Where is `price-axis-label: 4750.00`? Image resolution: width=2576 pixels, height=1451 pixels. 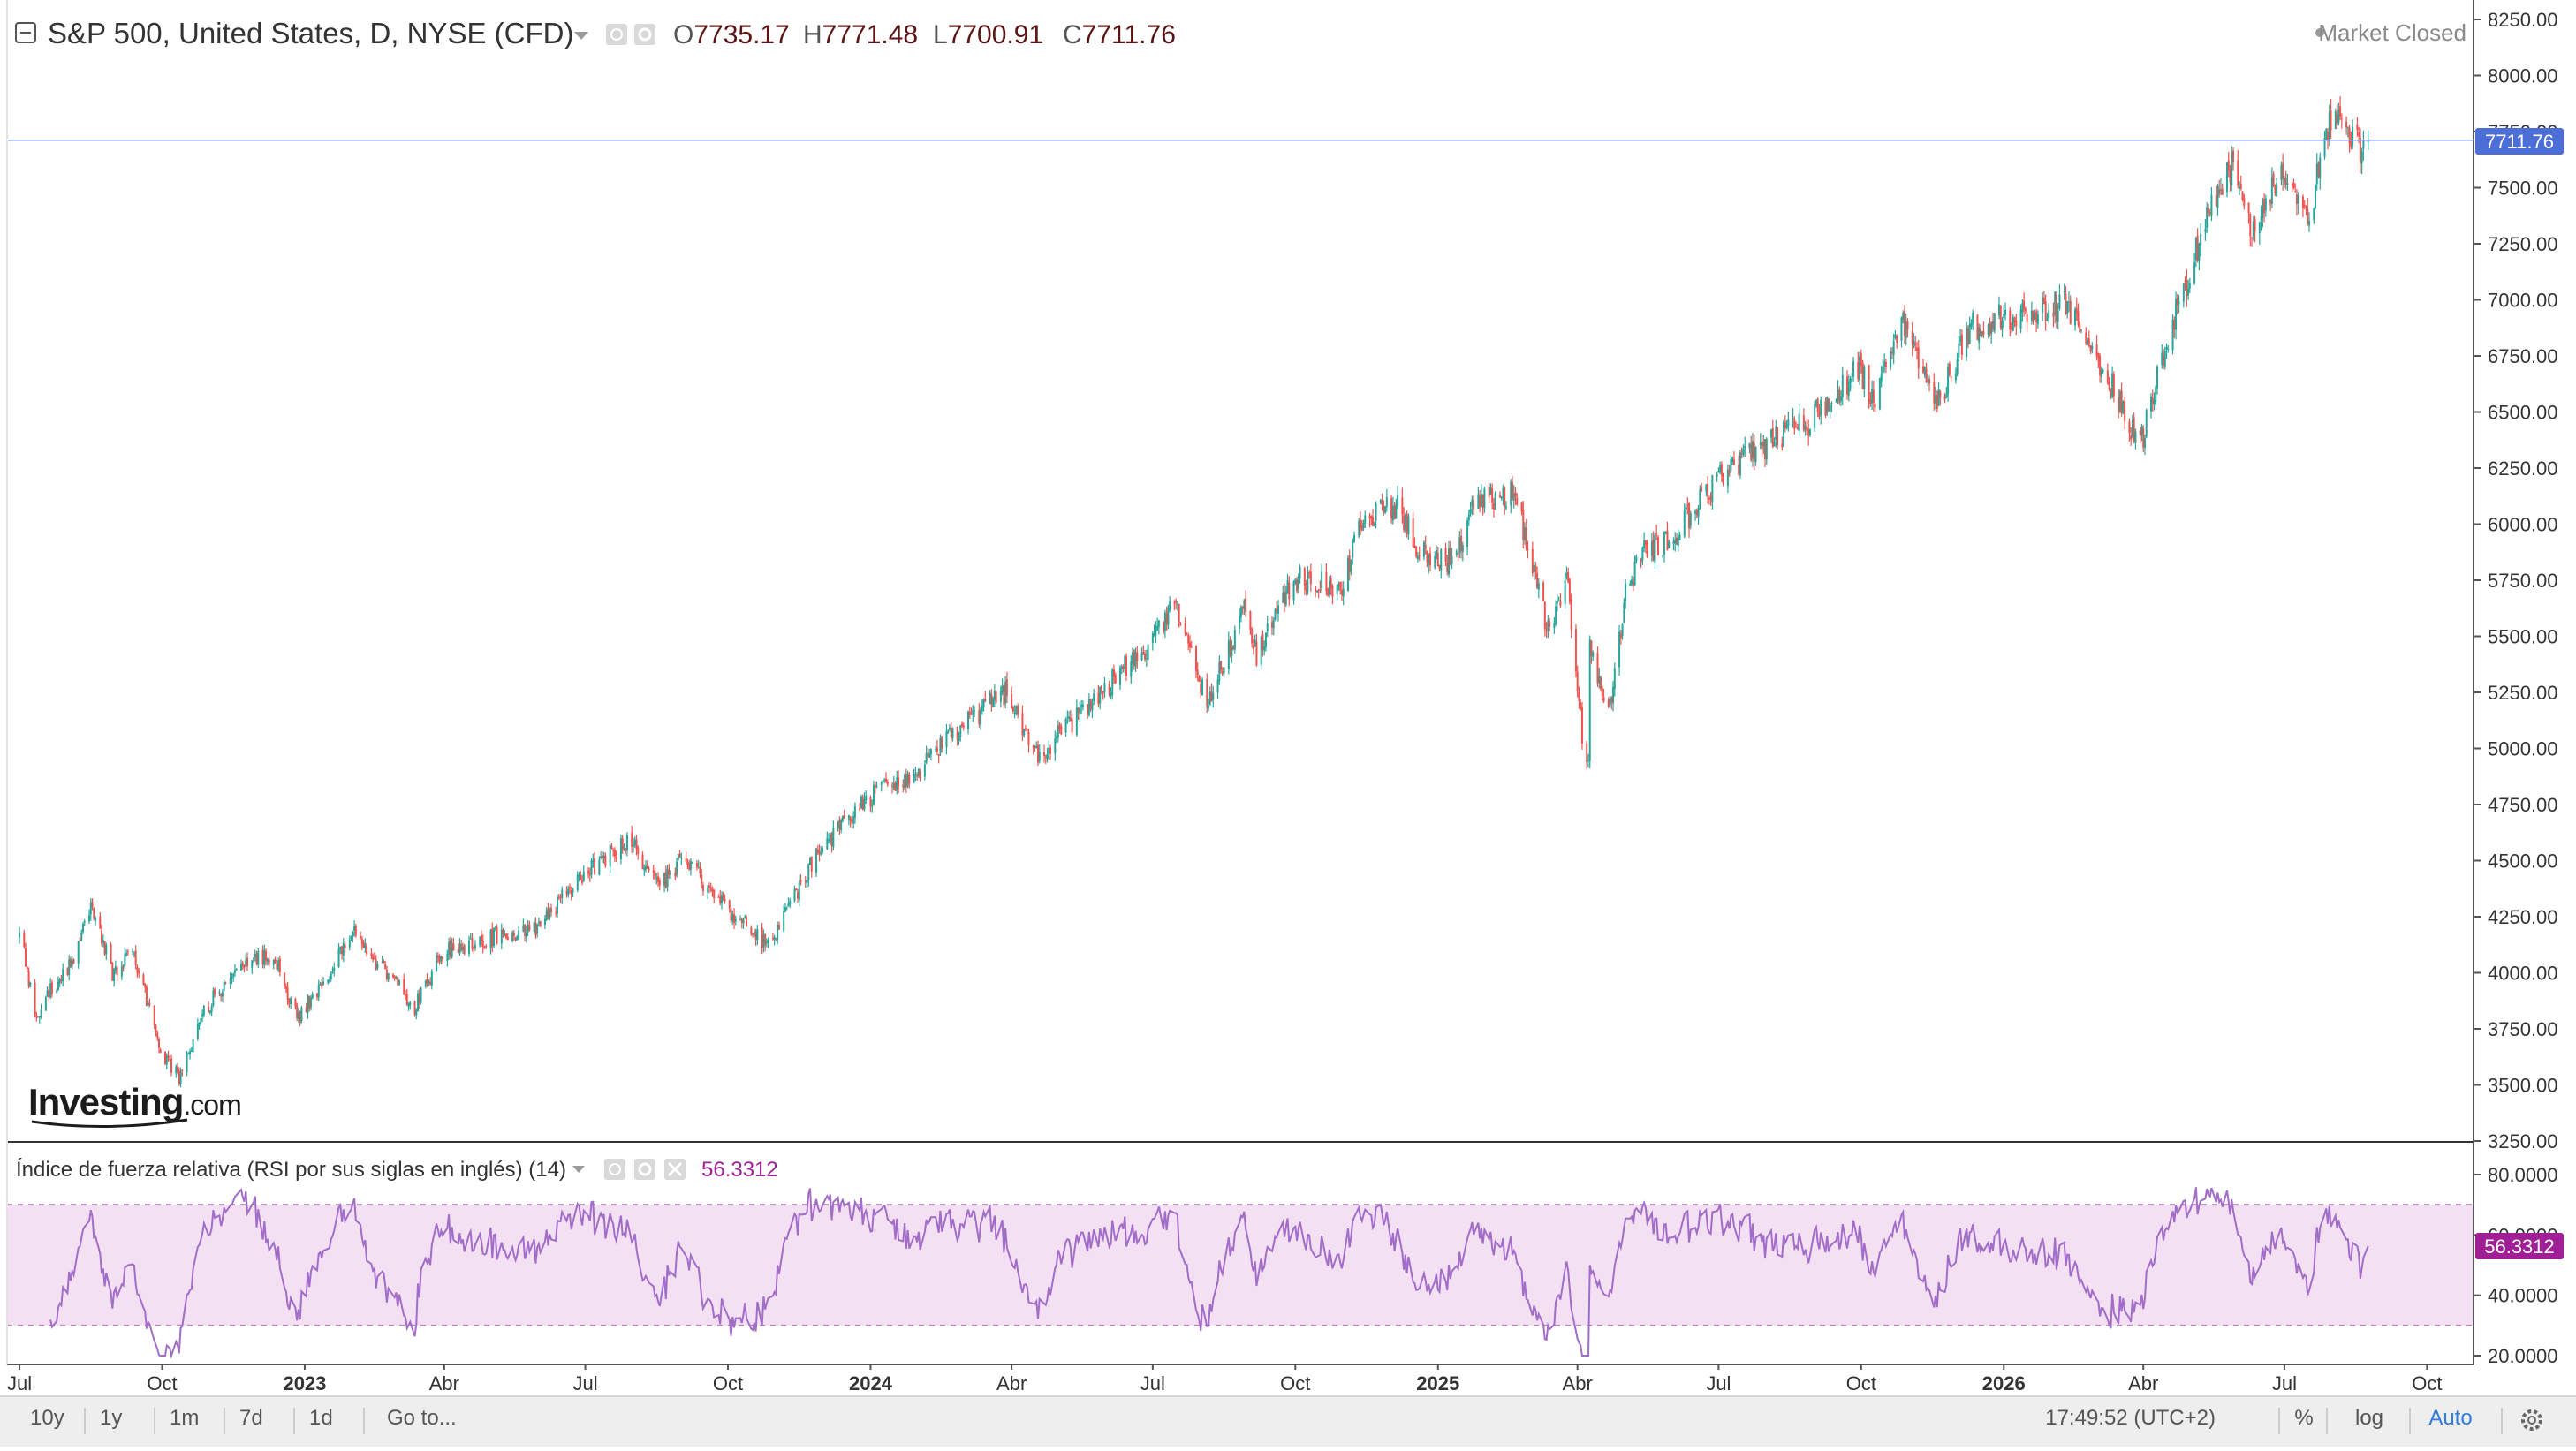 price-axis-label: 4750.00 is located at coordinates (2523, 805).